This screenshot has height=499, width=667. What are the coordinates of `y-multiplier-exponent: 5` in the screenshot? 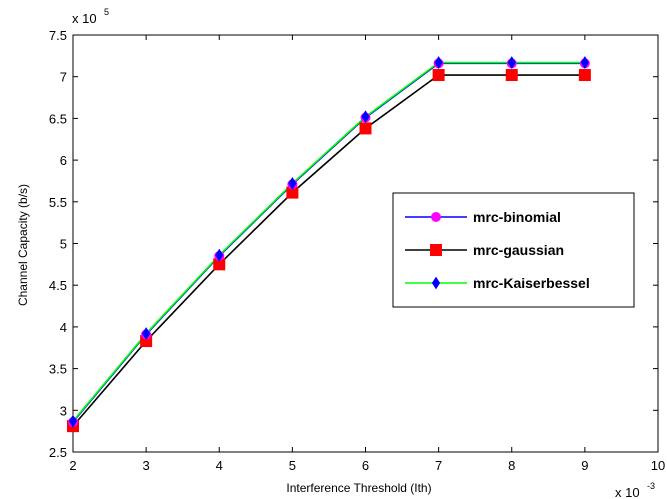 It's located at (106, 12).